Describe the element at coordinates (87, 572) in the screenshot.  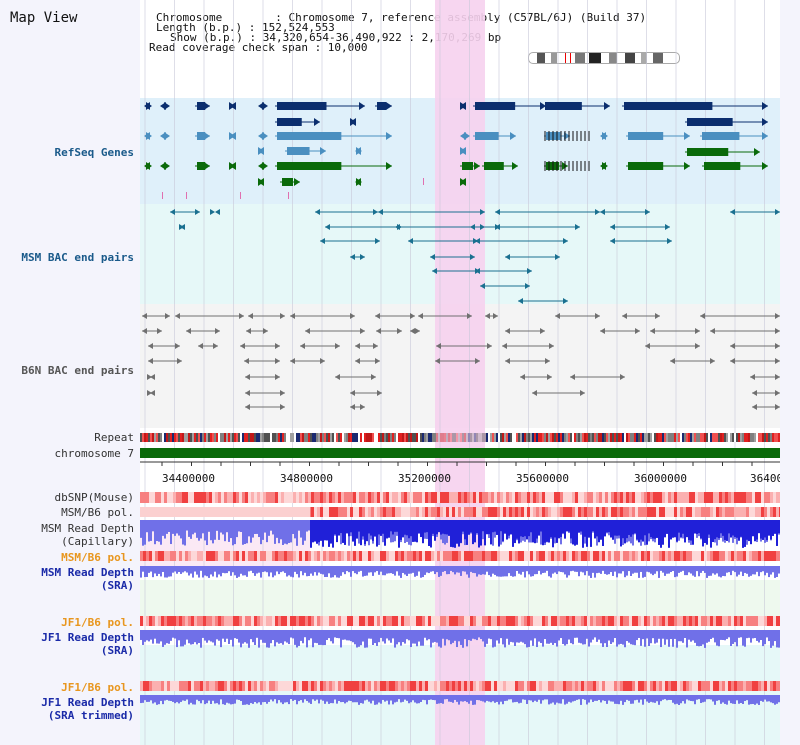
I see `track-label-msm-read-depth-sra: MSM Read Depth` at that location.